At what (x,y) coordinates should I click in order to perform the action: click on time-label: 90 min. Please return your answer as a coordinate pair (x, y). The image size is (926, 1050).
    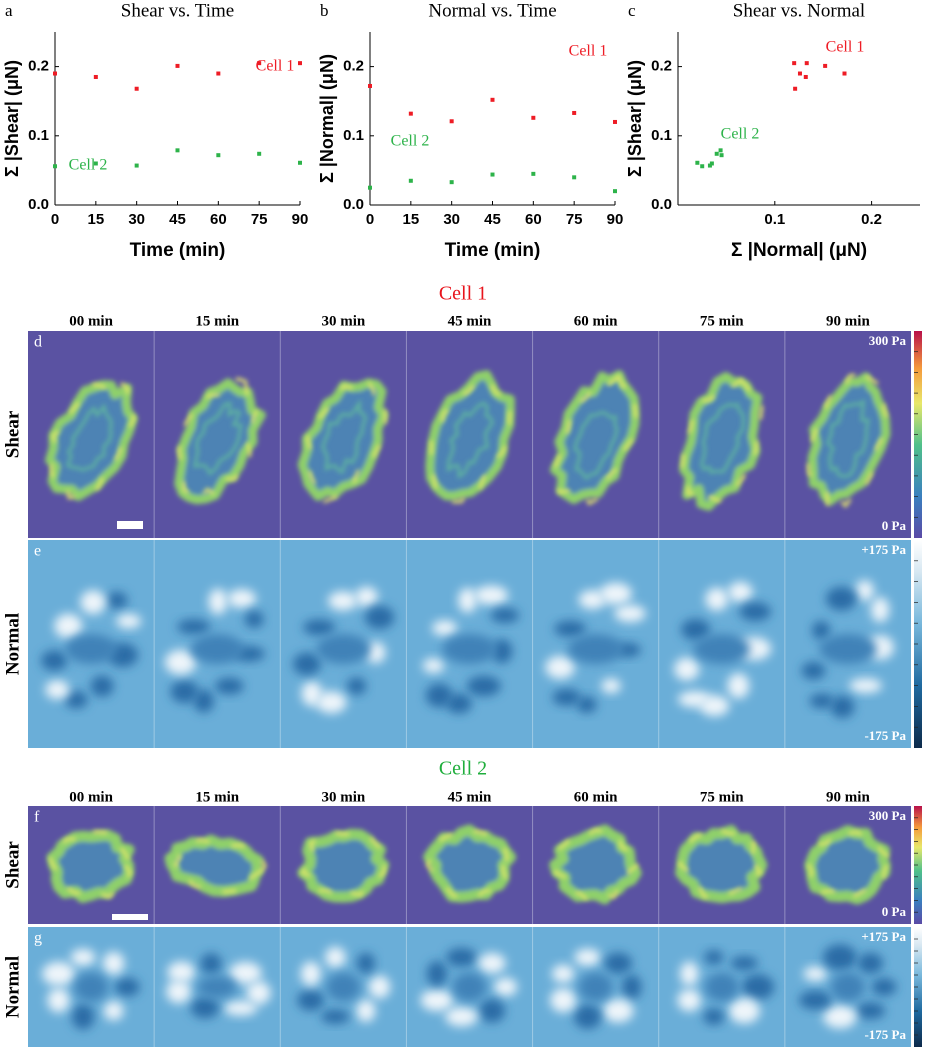
    Looking at the image, I should click on (848, 797).